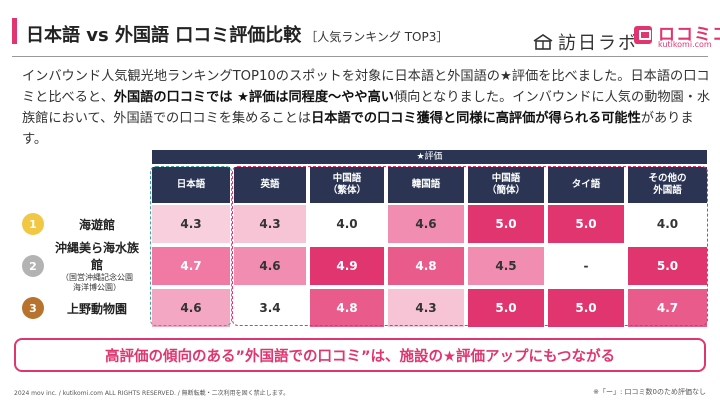 The width and height of the screenshot is (720, 405). I want to click on facility-subname: 海洋博公園）, so click(97, 287).